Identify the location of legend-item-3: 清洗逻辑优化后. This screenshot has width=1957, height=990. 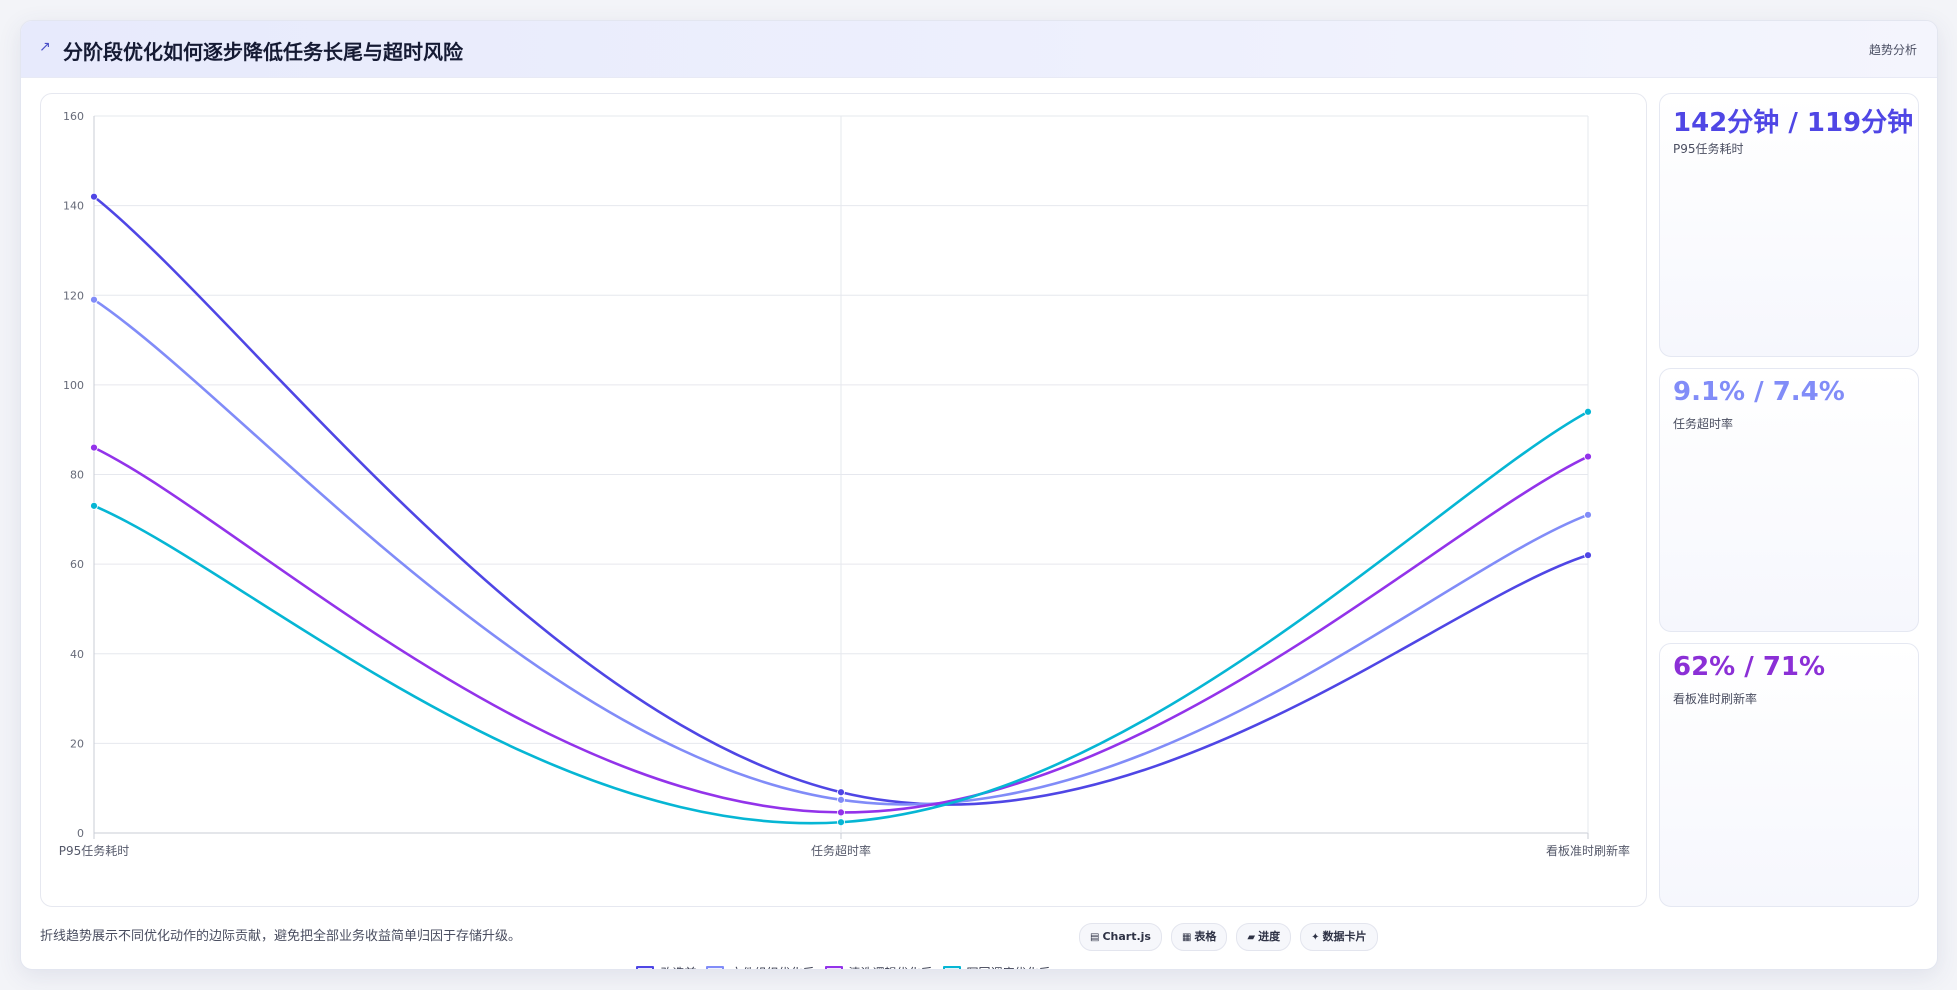
(878, 966).